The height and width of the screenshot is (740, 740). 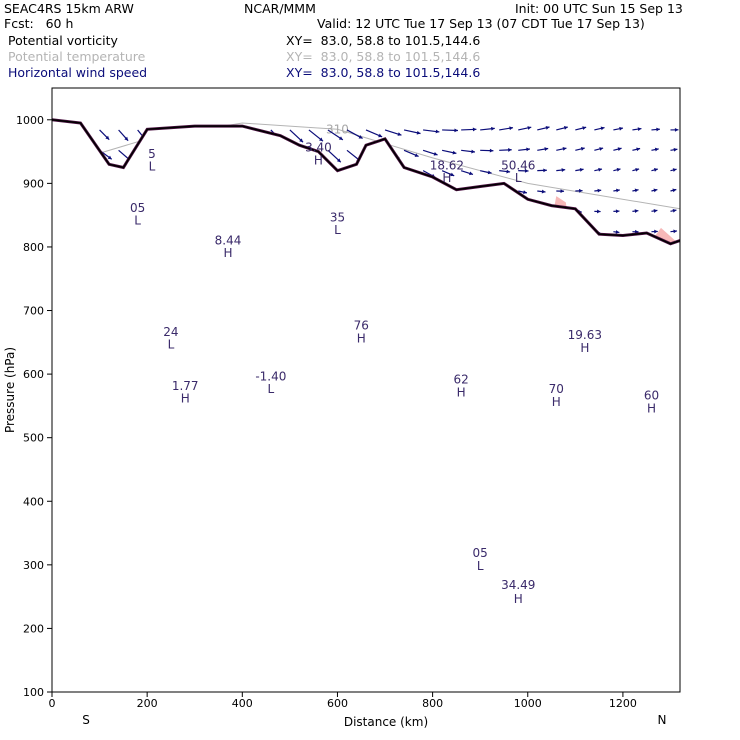 What do you see at coordinates (623, 703) in the screenshot?
I see `x-tick-label: 1200` at bounding box center [623, 703].